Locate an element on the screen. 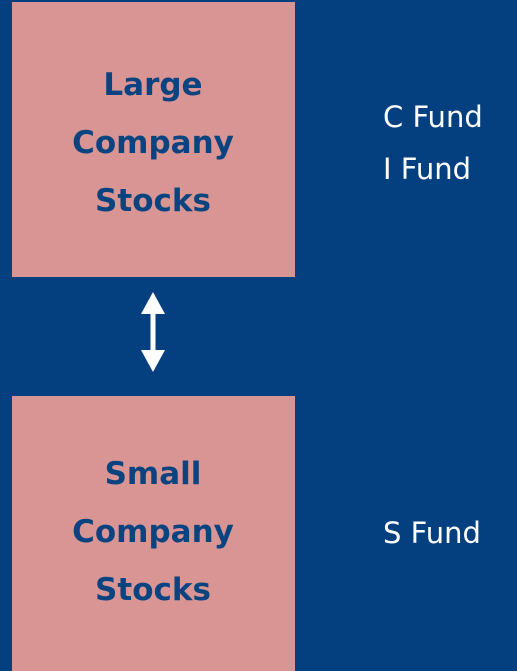 The width and height of the screenshot is (517, 671). node-label: Small is located at coordinates (153, 474).